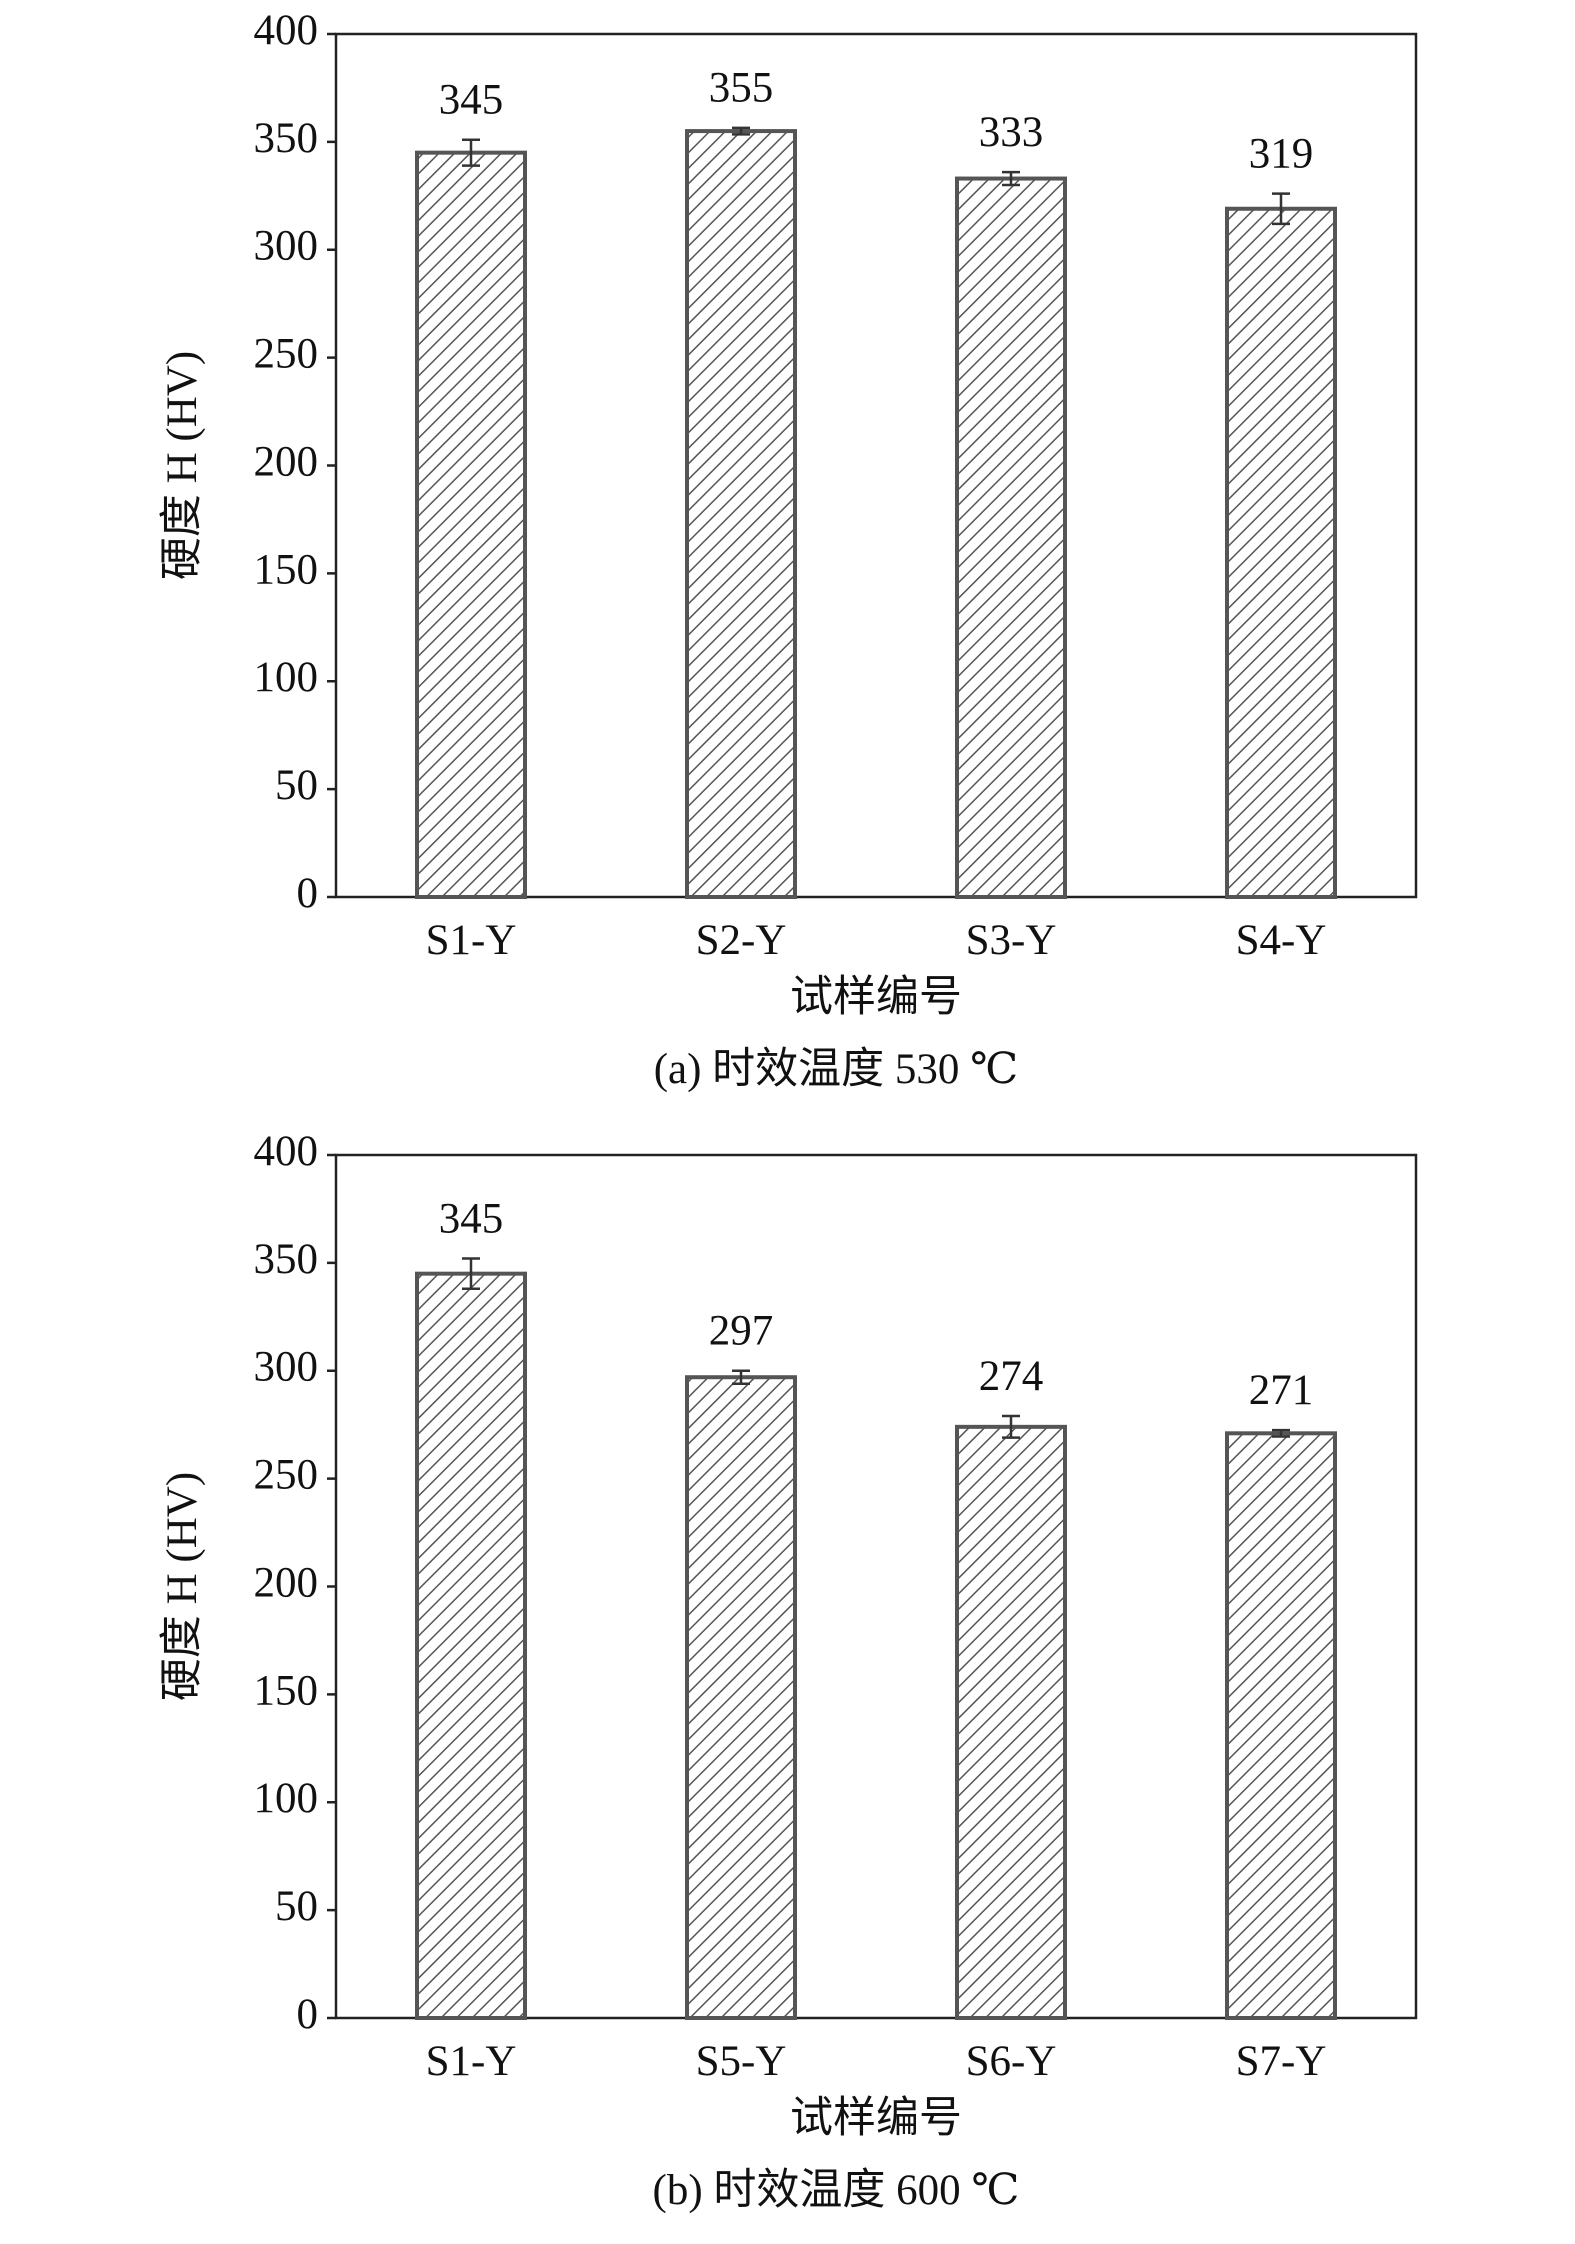 The image size is (1575, 2244). What do you see at coordinates (741, 1331) in the screenshot?
I see `data-label: 297` at bounding box center [741, 1331].